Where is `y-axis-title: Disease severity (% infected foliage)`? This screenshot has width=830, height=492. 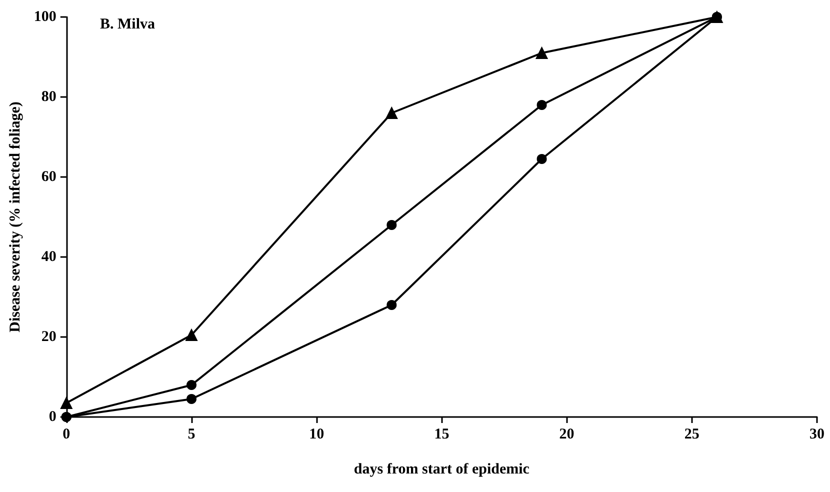 y-axis-title: Disease severity (% infected foliage) is located at coordinates (16, 217).